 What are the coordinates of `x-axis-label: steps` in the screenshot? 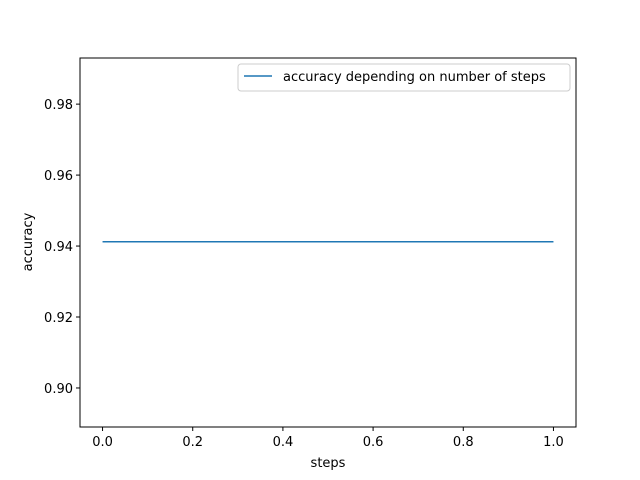 It's located at (328, 463).